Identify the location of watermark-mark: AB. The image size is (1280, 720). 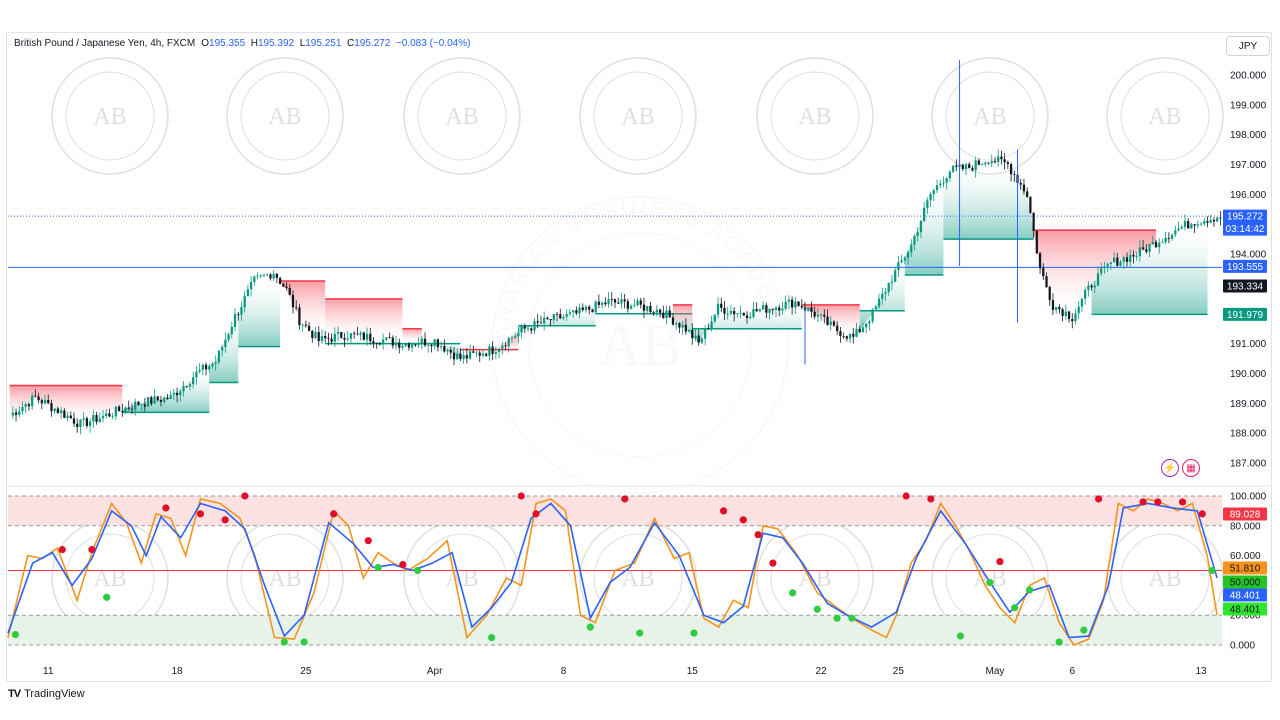
(461, 117).